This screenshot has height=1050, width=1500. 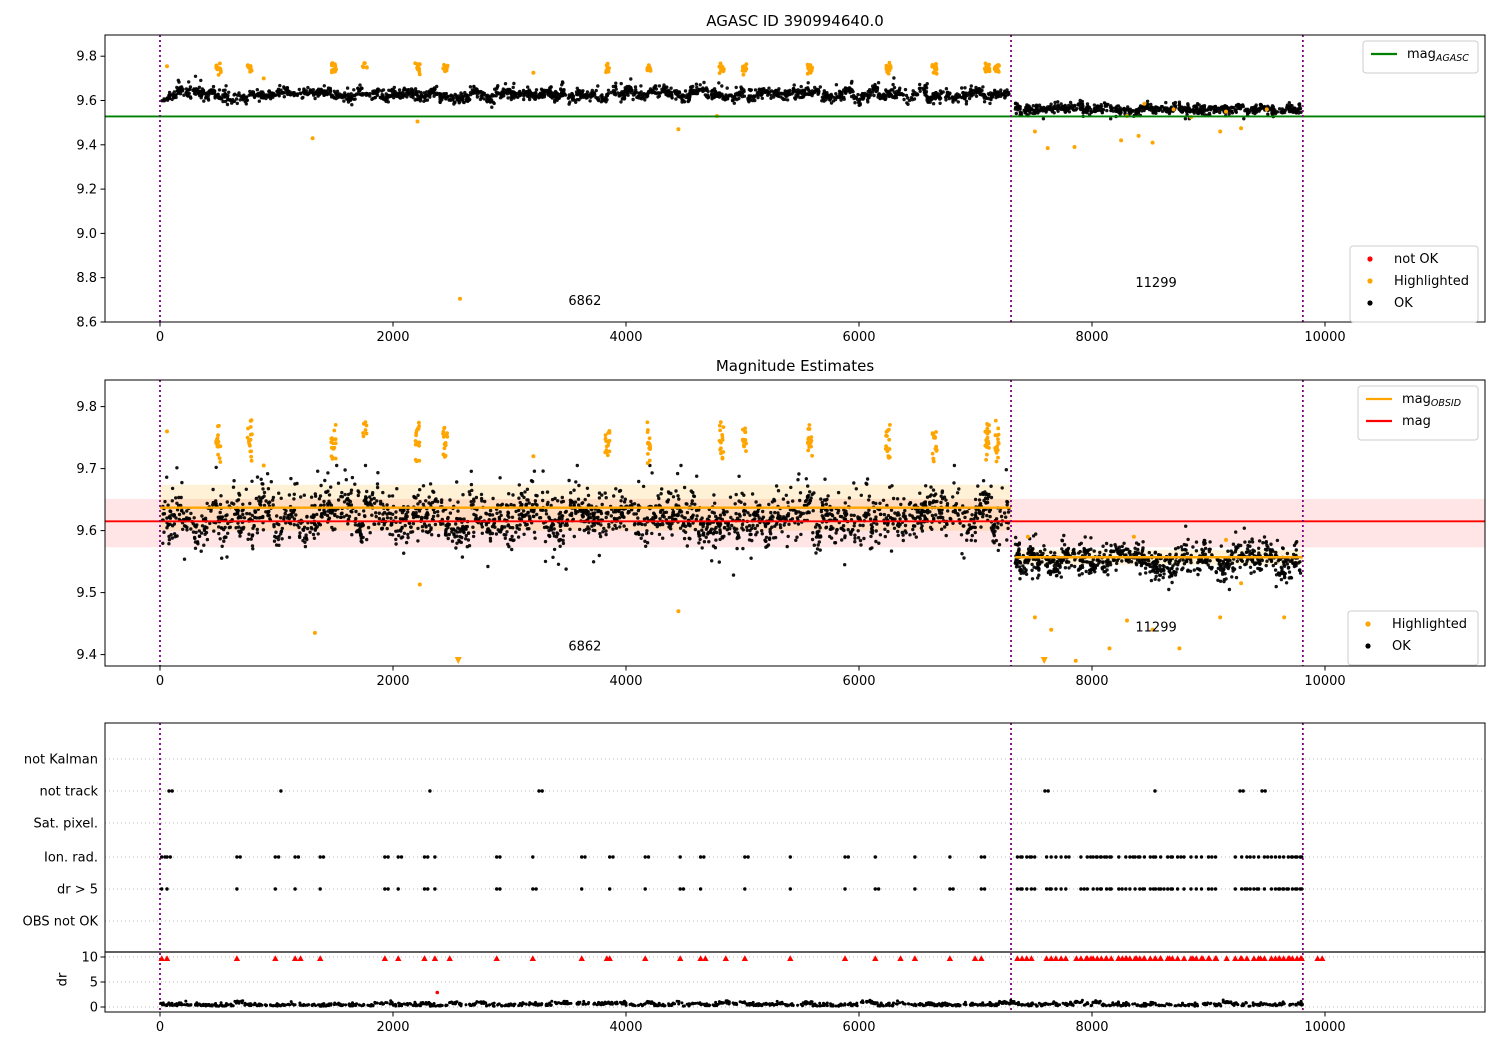 I want to click on svg-text: OK, so click(x=1403, y=303).